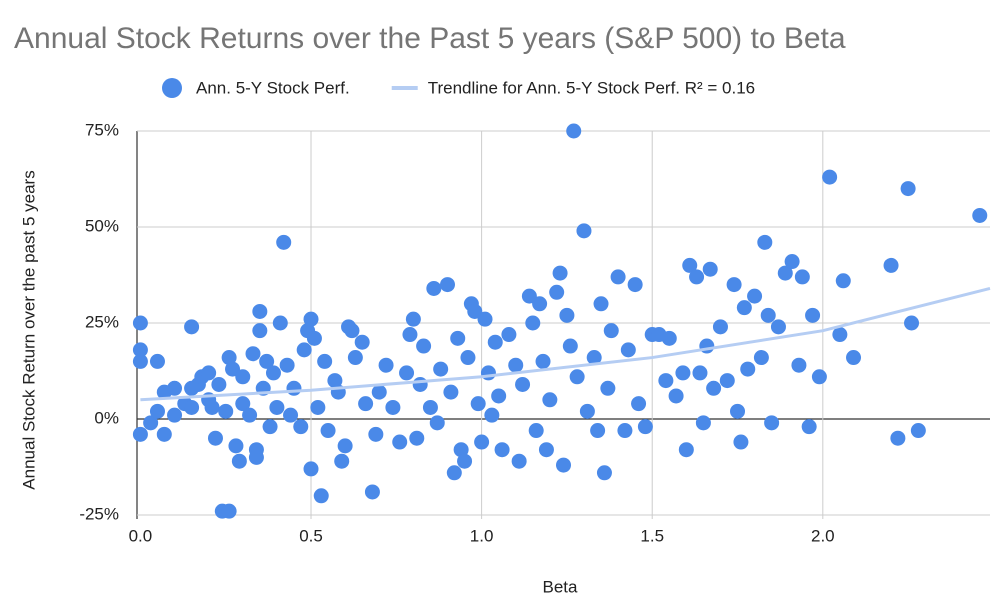 The height and width of the screenshot is (609, 1000). What do you see at coordinates (102, 321) in the screenshot?
I see `y-tick-label: 25%` at bounding box center [102, 321].